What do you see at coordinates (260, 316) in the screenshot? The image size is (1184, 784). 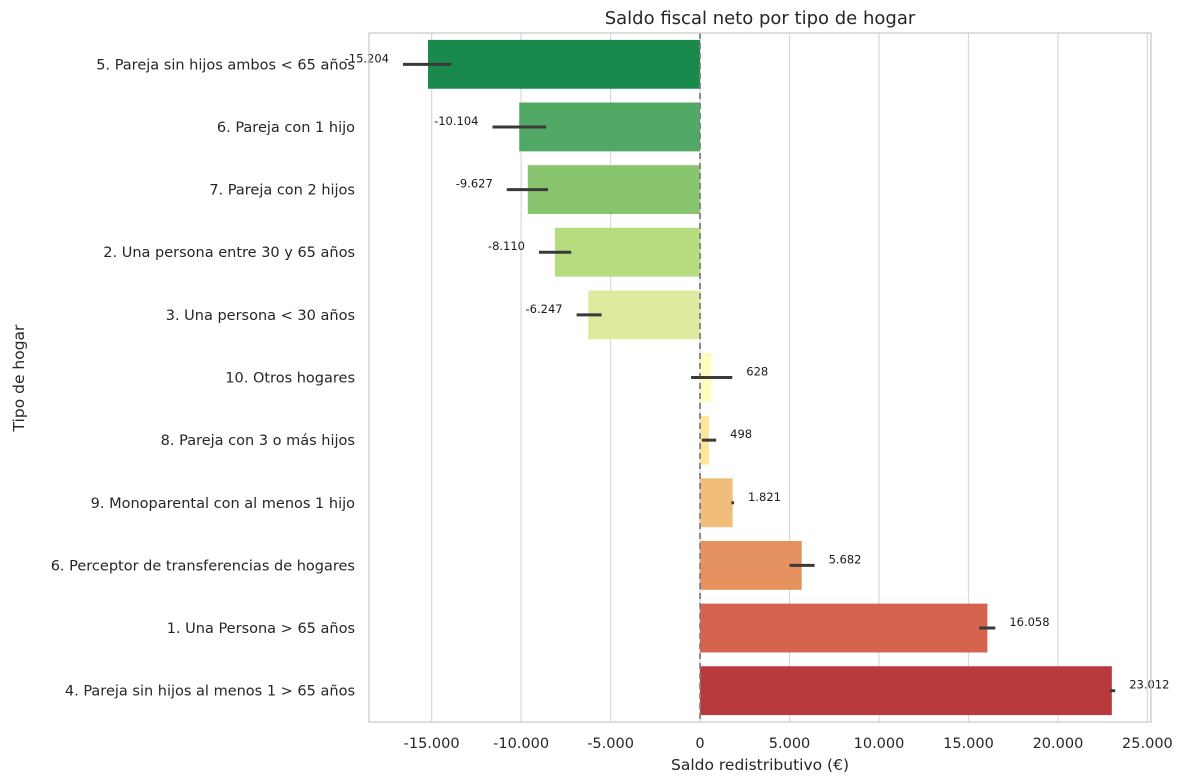 I see `category-label: 3. Una persona < 30 años` at bounding box center [260, 316].